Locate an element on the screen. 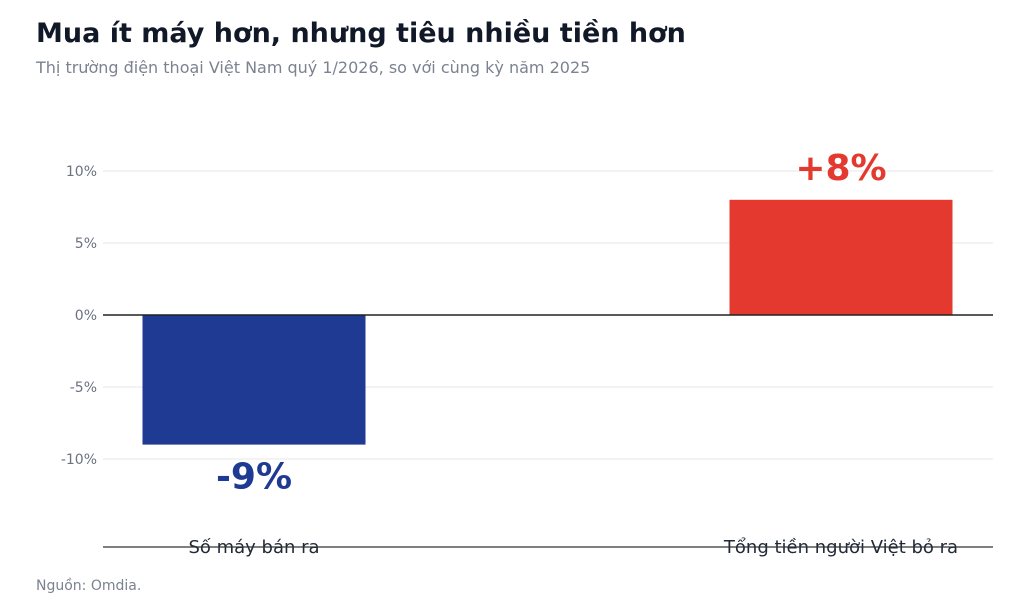  y-tick-label: -10% is located at coordinates (79, 460).